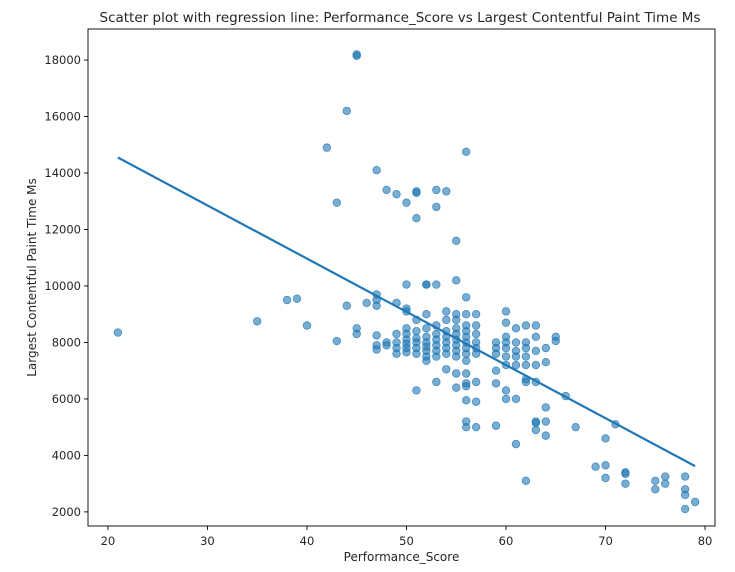 This screenshot has width=735, height=572. I want to click on x-tick-label: 30, so click(207, 541).